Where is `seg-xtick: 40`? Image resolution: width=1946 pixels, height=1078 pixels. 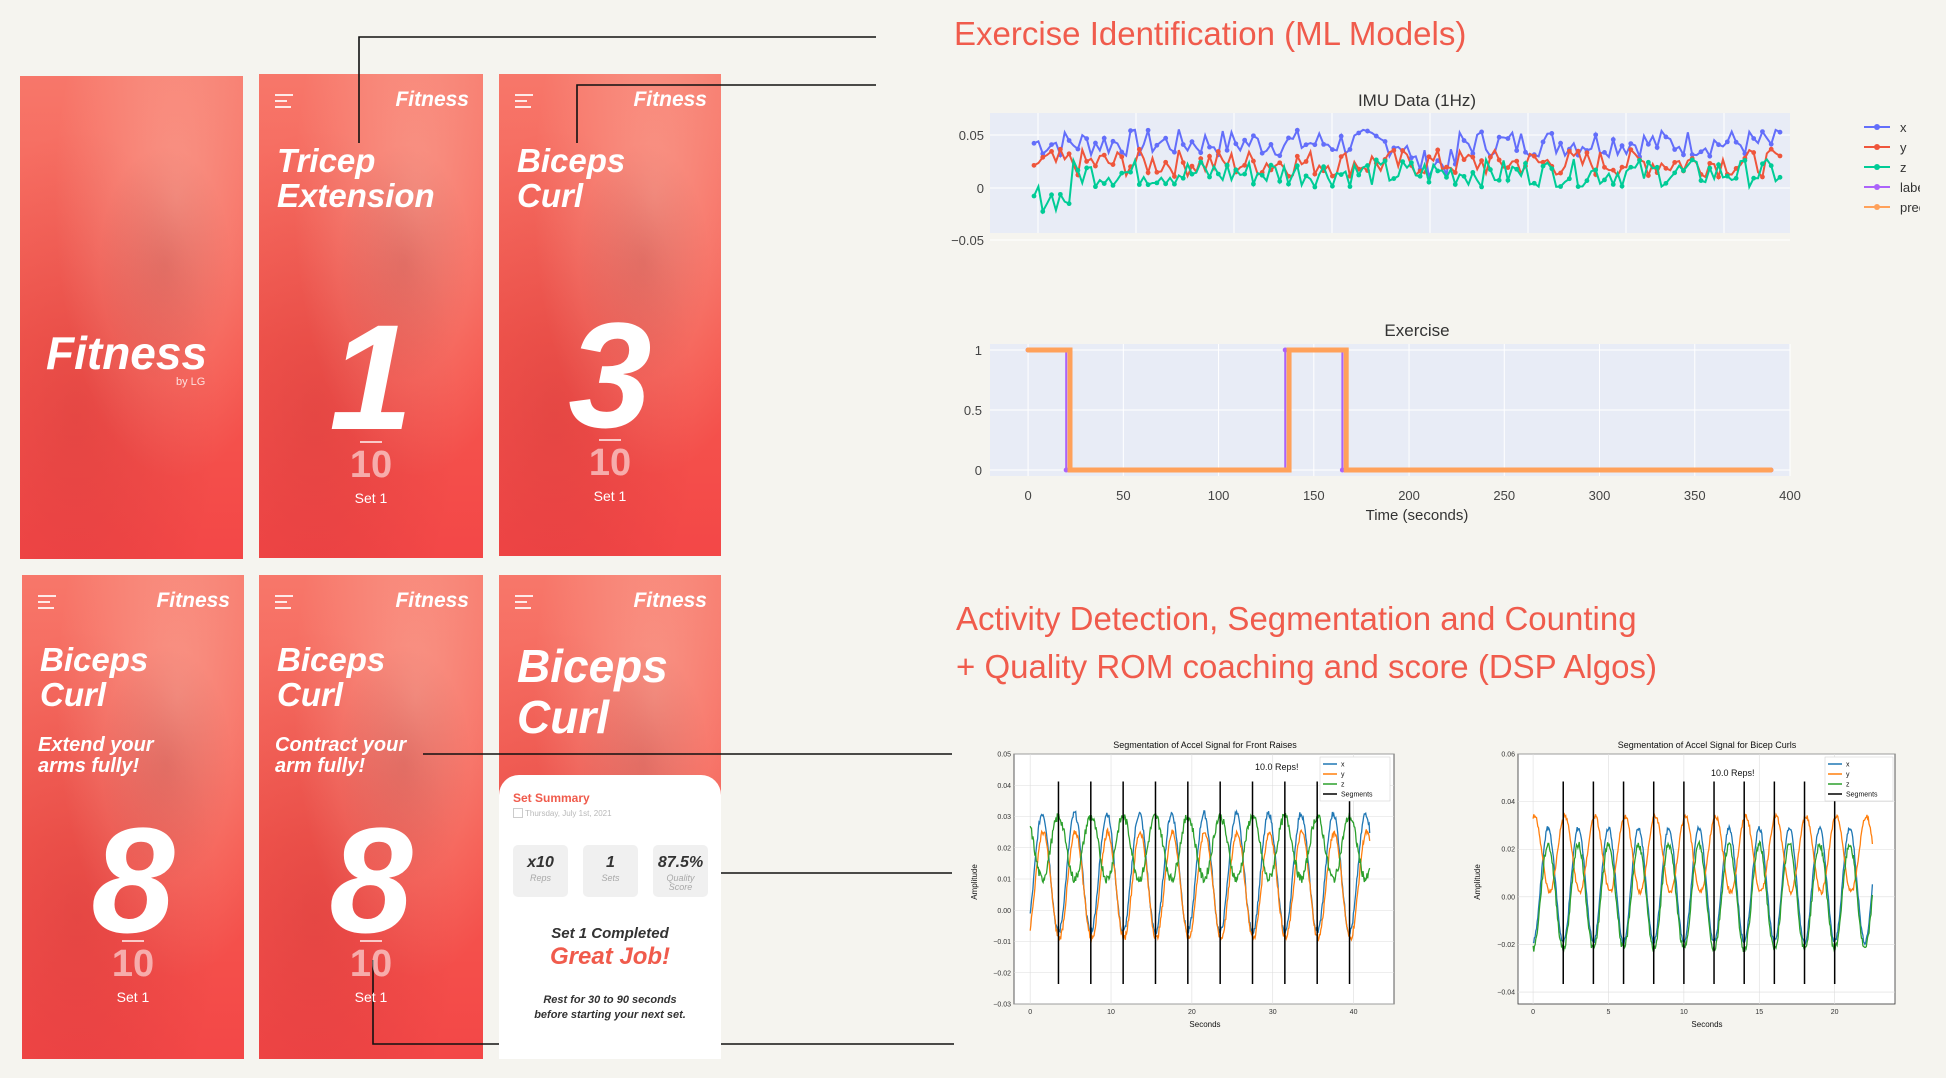
seg-xtick: 40 is located at coordinates (1354, 1012).